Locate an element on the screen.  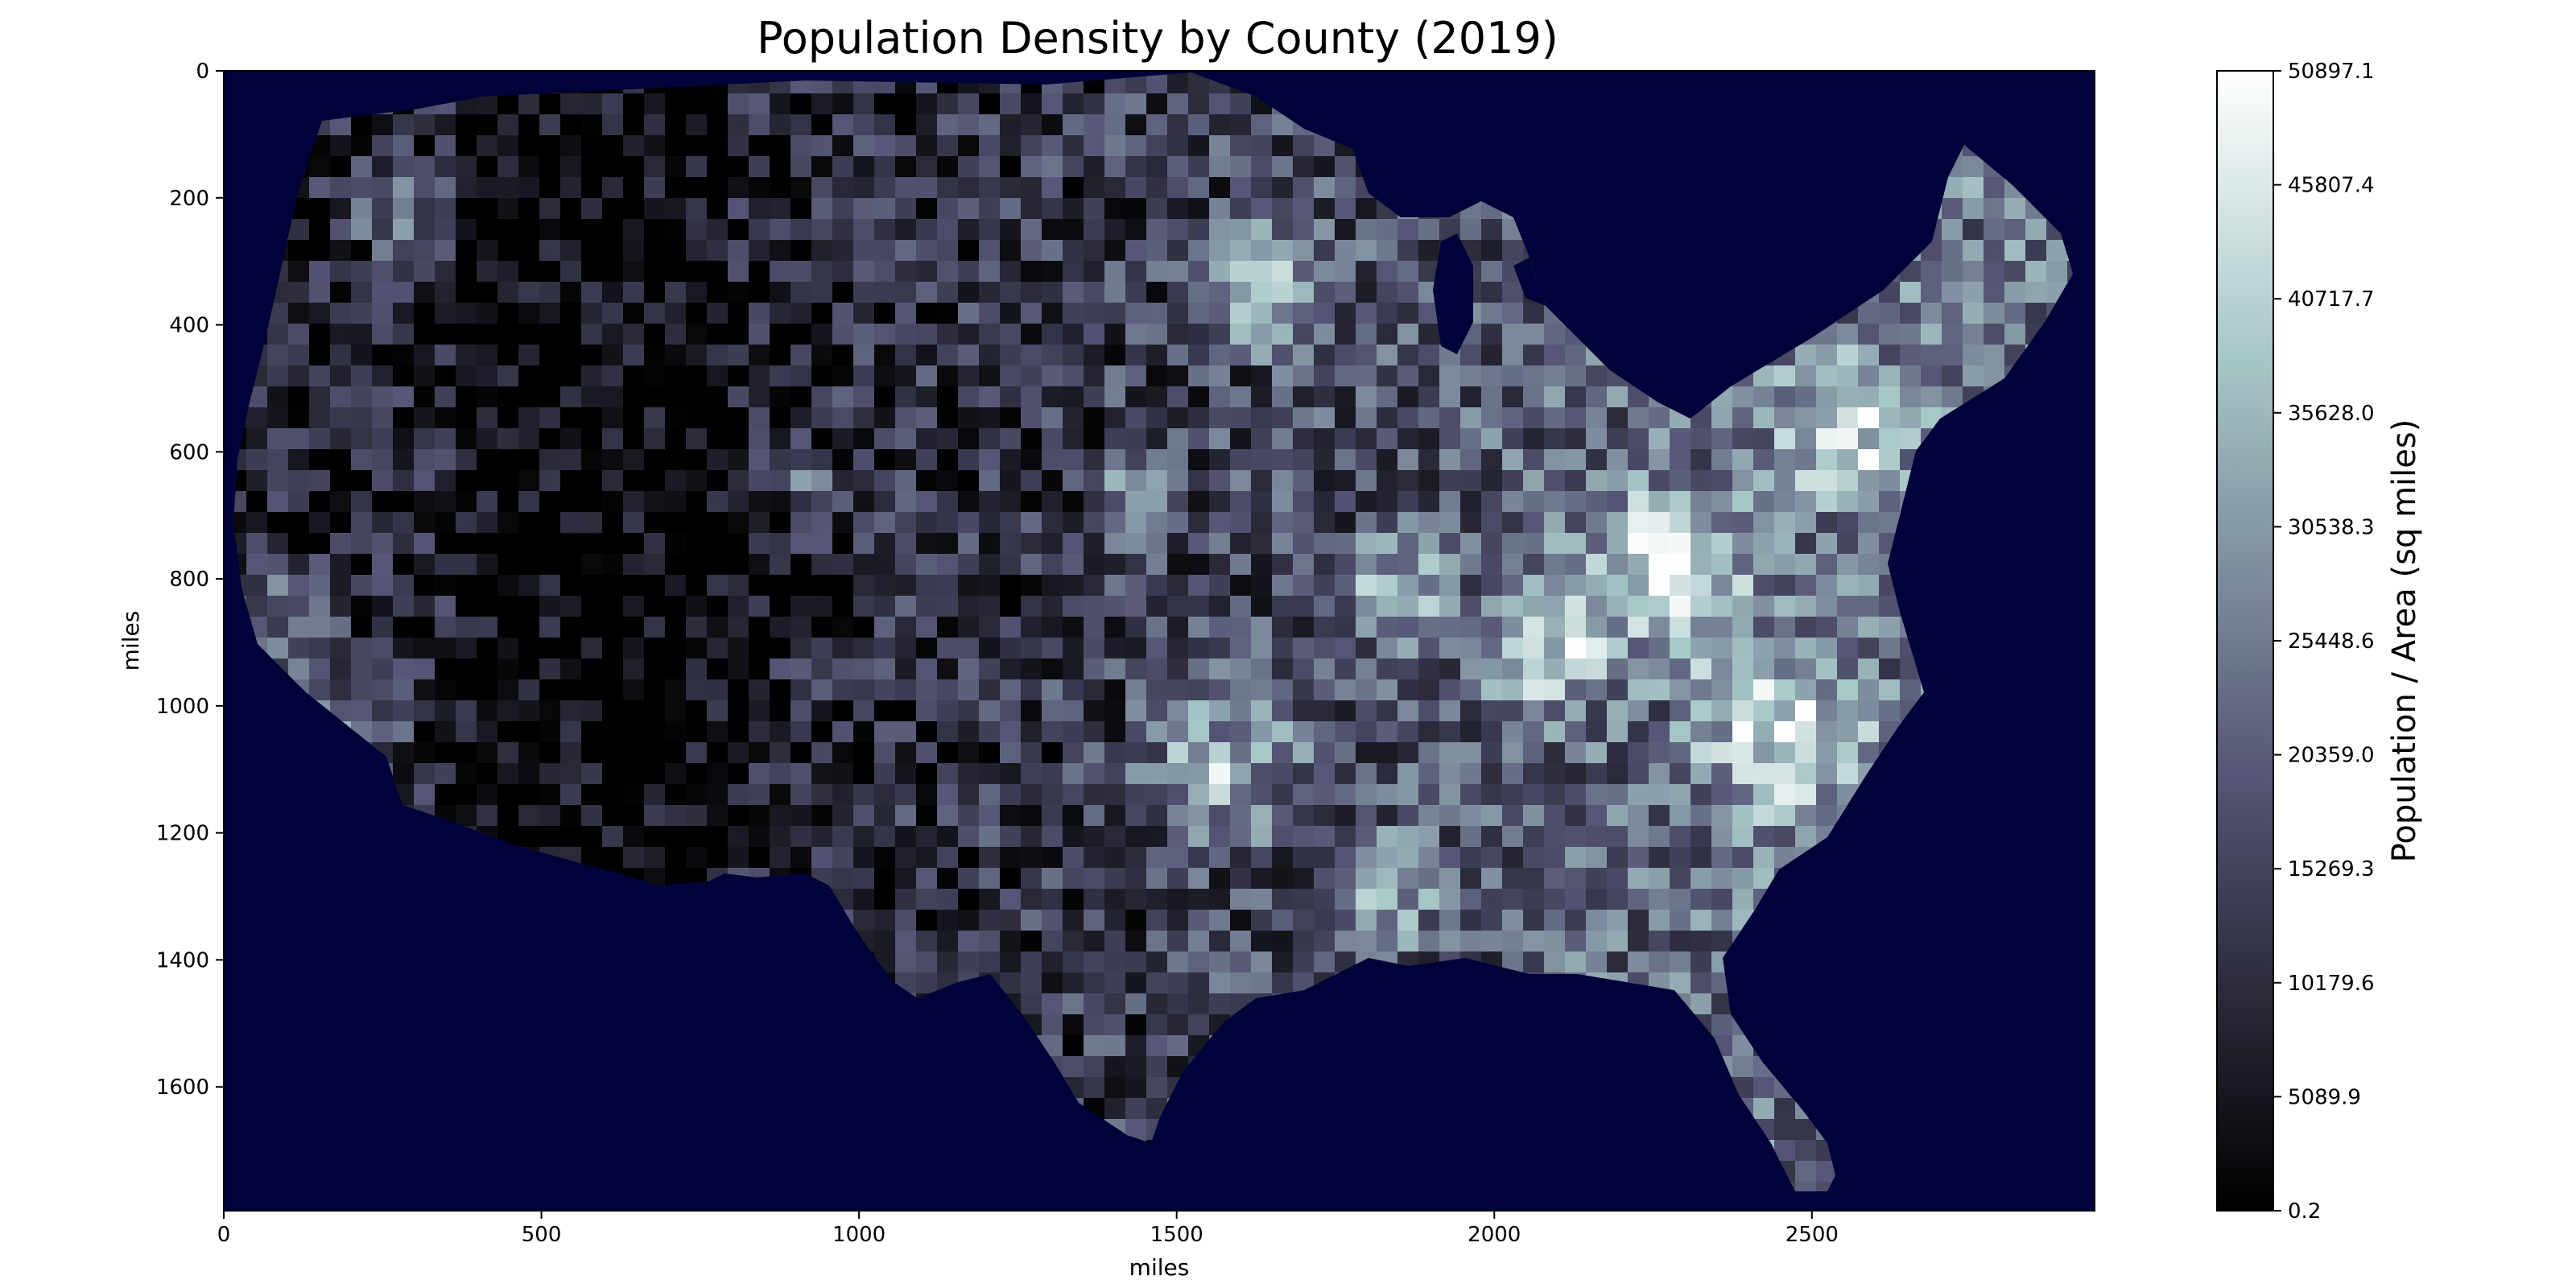
x-tick-label: 2500 is located at coordinates (1812, 1235).